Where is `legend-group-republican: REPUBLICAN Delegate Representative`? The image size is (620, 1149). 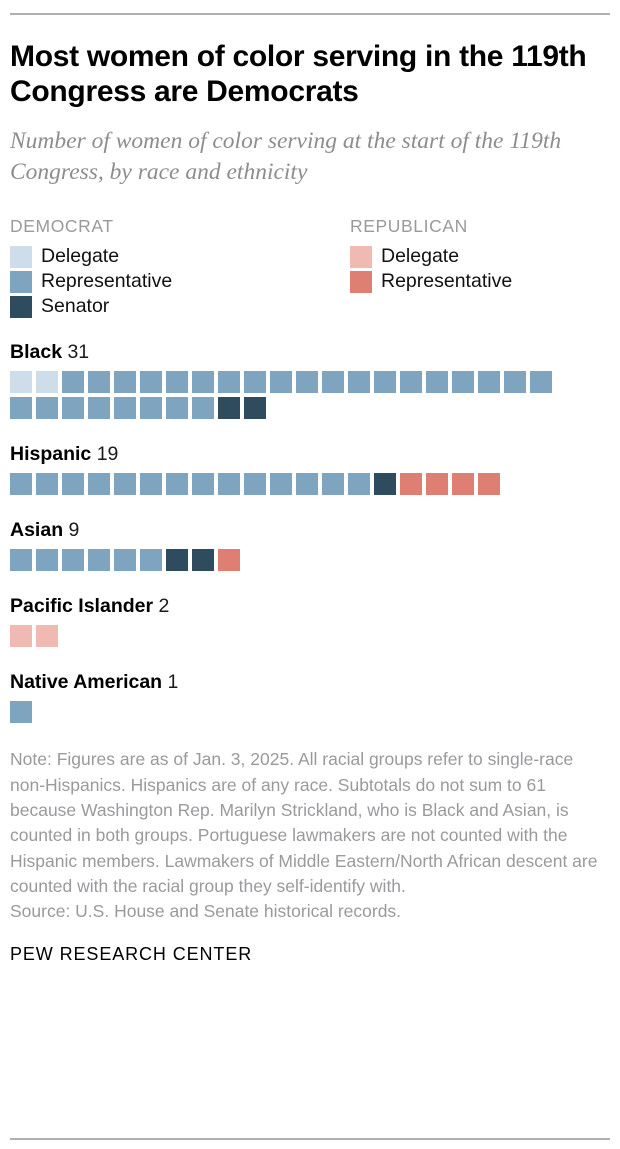 legend-group-republican: REPUBLICAN Delegate Representative is located at coordinates (480, 267).